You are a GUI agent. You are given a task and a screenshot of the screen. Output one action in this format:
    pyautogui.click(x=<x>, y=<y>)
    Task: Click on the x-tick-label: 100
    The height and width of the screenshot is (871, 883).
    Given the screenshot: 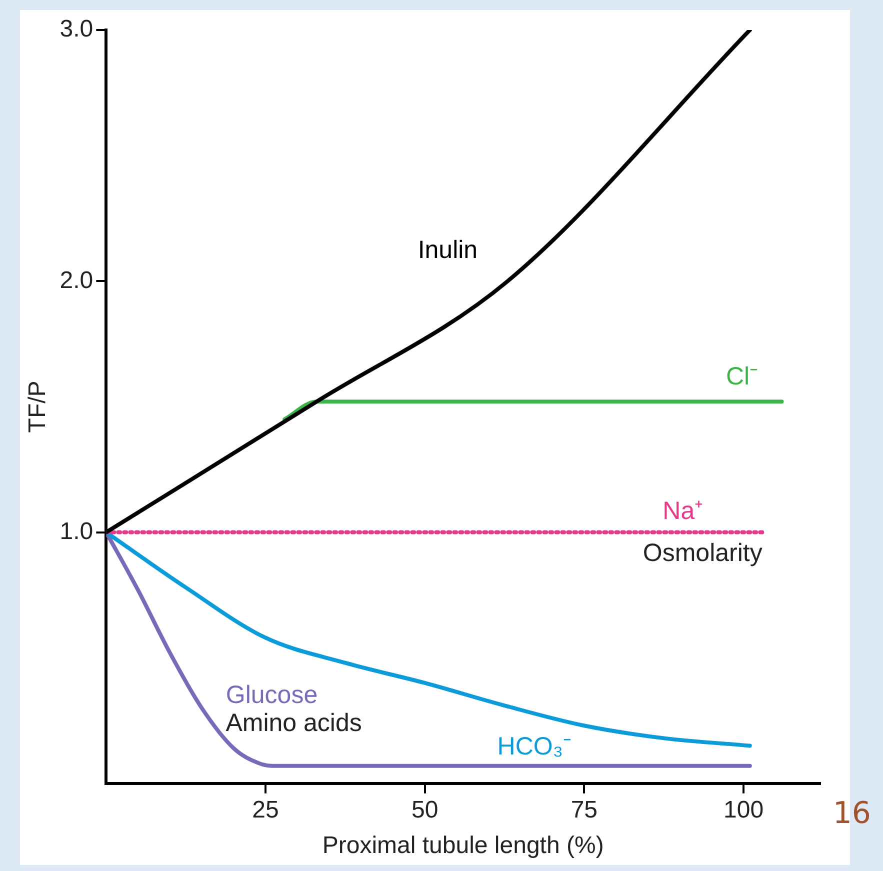 What is the action you would take?
    pyautogui.click(x=743, y=810)
    